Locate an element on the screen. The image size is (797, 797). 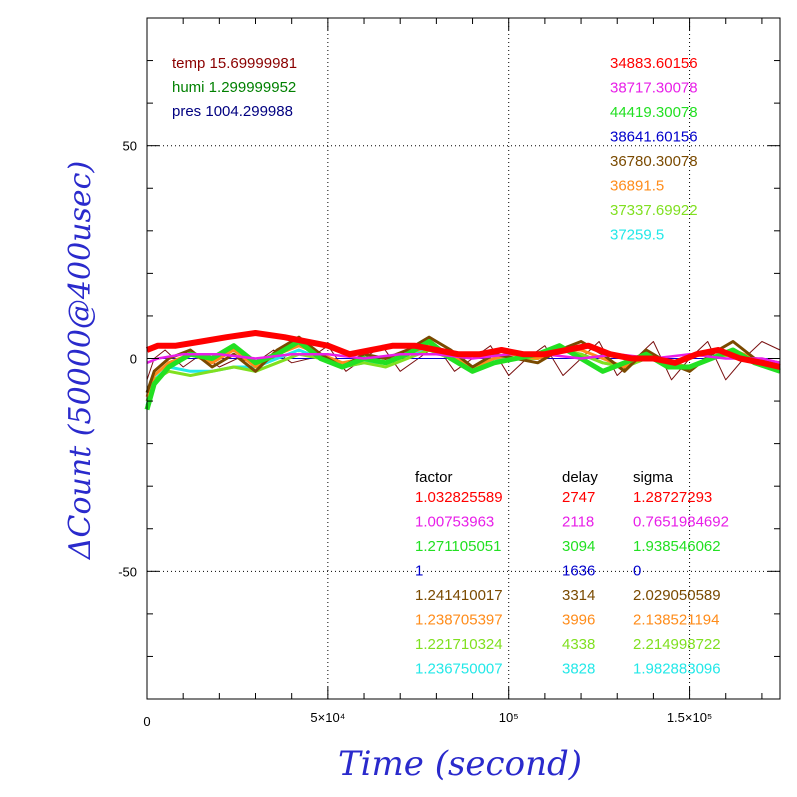
y-tick-label: 0 is located at coordinates (133, 359).